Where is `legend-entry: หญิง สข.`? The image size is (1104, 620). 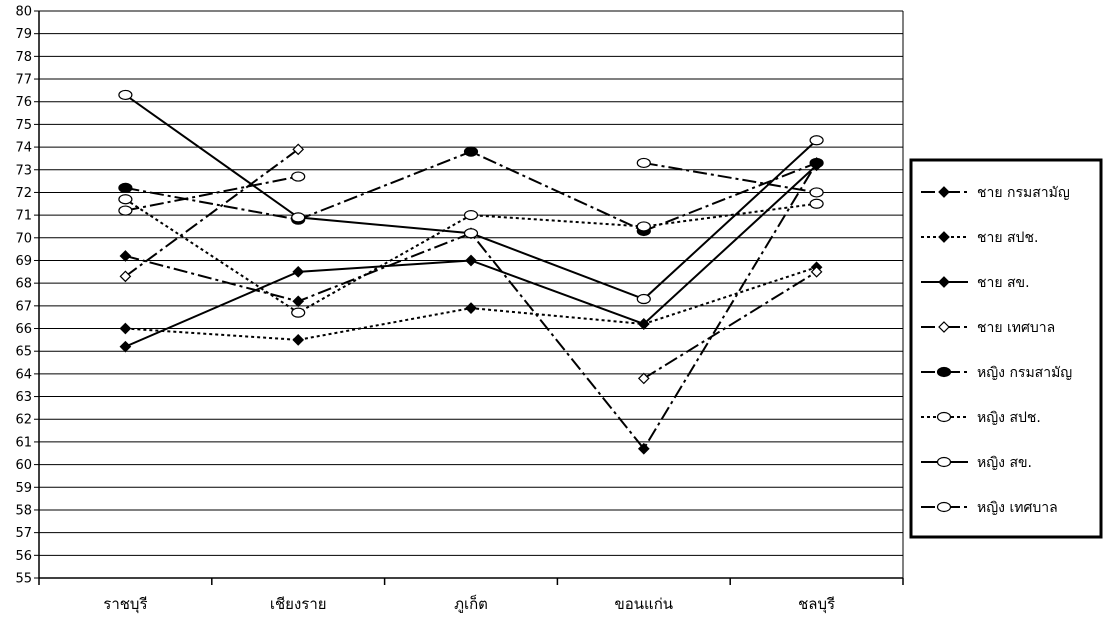 legend-entry: หญิง สข. is located at coordinates (976, 463).